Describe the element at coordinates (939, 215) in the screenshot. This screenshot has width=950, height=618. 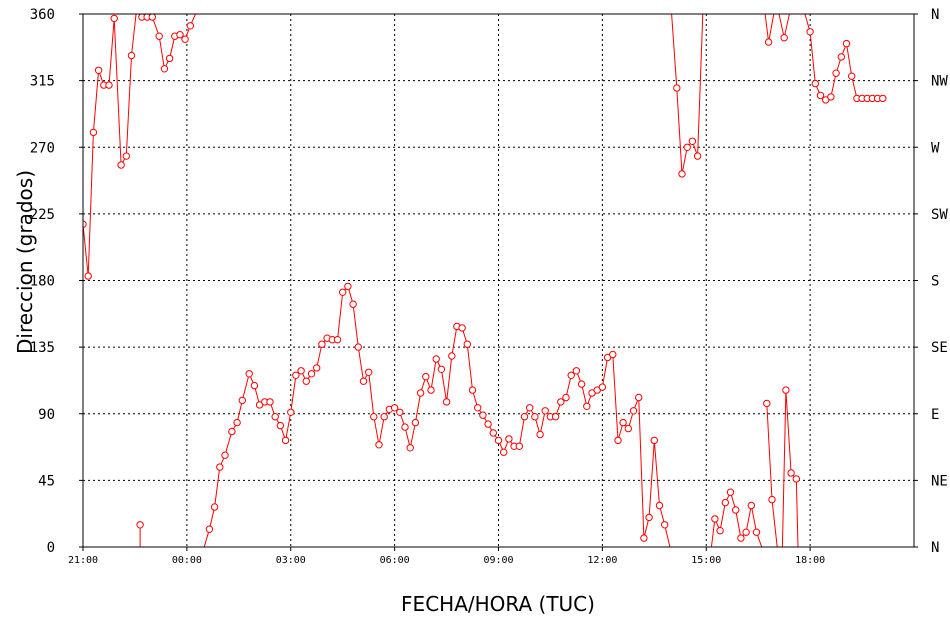
I see `compass-label: SW` at that location.